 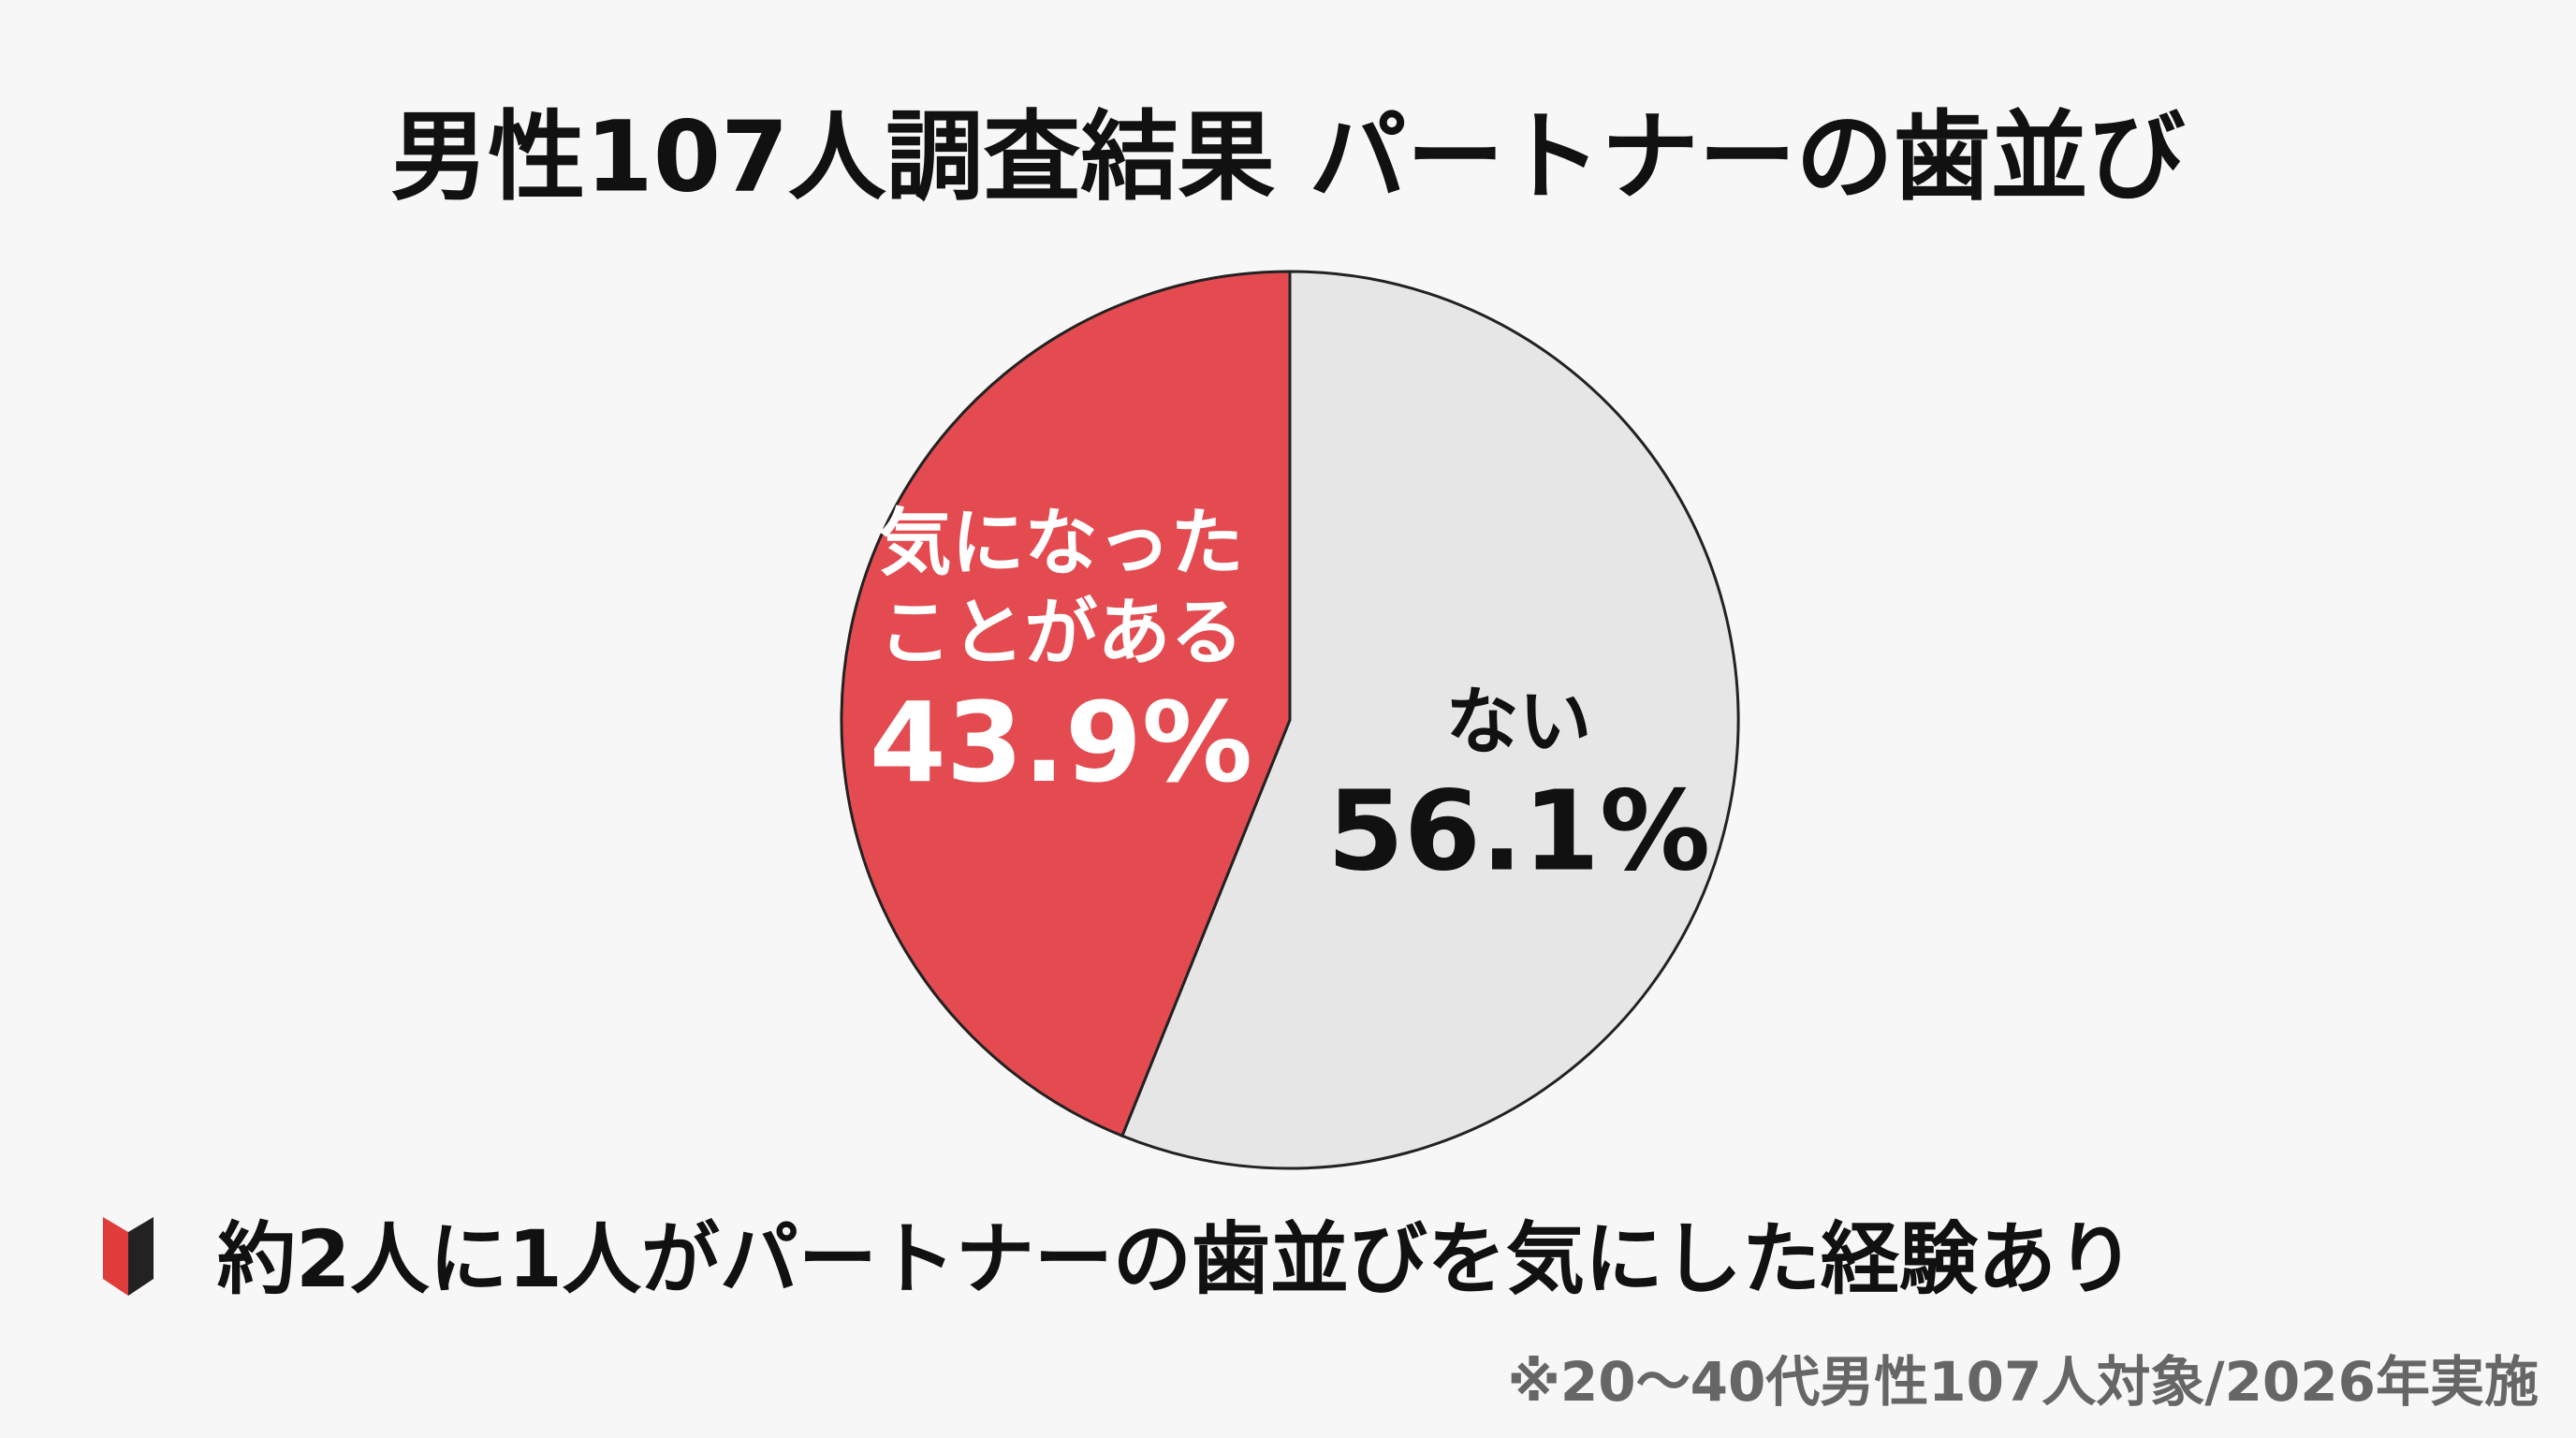 I want to click on chart-title: 男性107人調査結果 パートナーの歯並び, so click(x=1287, y=156).